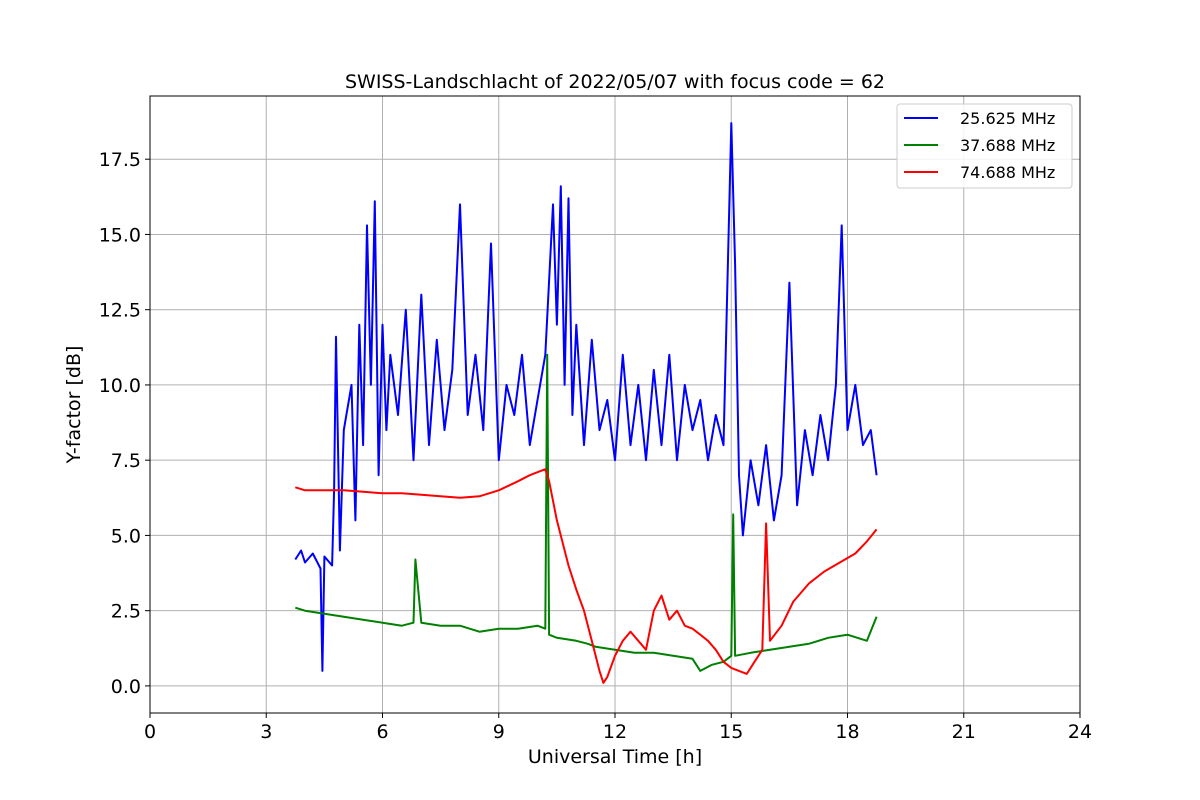 Image resolution: width=1200 pixels, height=800 pixels. Describe the element at coordinates (126, 536) in the screenshot. I see `y-tick-label: 5.0` at that location.